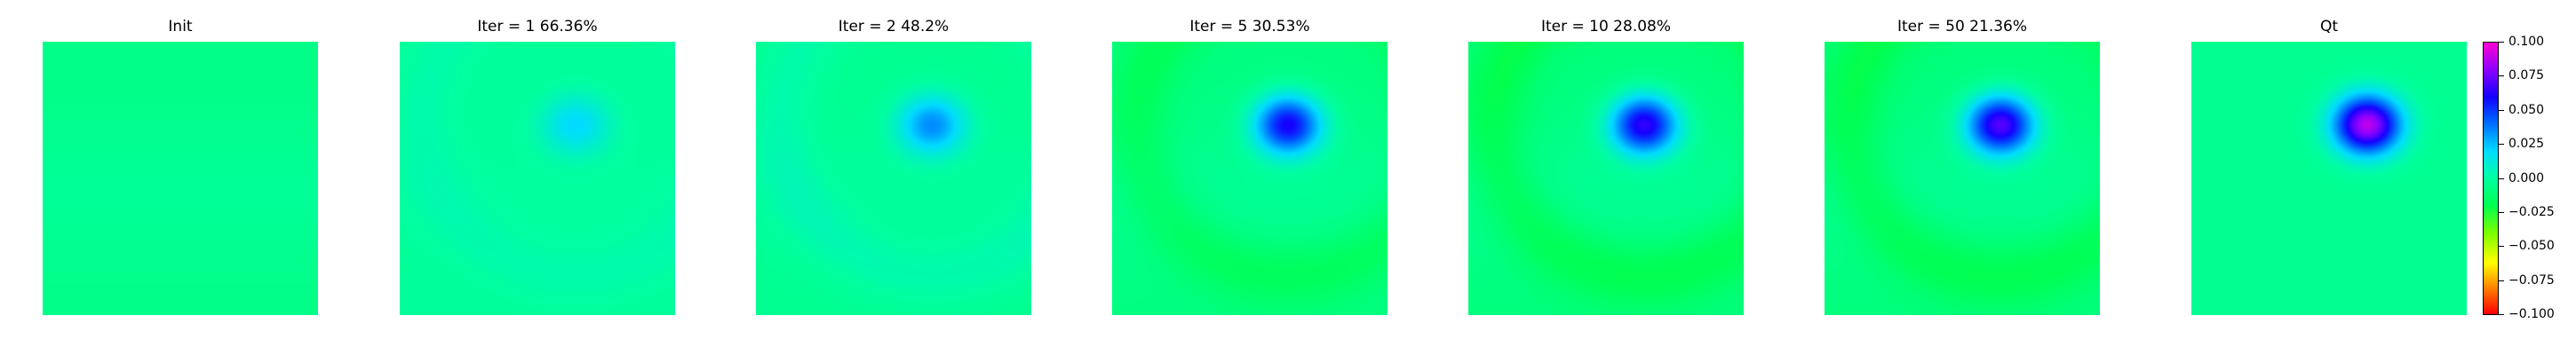  Describe the element at coordinates (1962, 27) in the screenshot. I see `panel-title: Iter = 50 21.36%` at that location.